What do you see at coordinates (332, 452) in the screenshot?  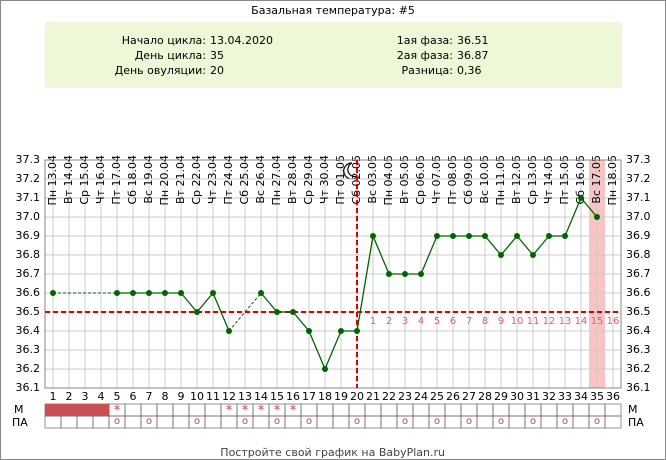 I see `footer: Постройте свой график на BabyPlan.ru` at bounding box center [332, 452].